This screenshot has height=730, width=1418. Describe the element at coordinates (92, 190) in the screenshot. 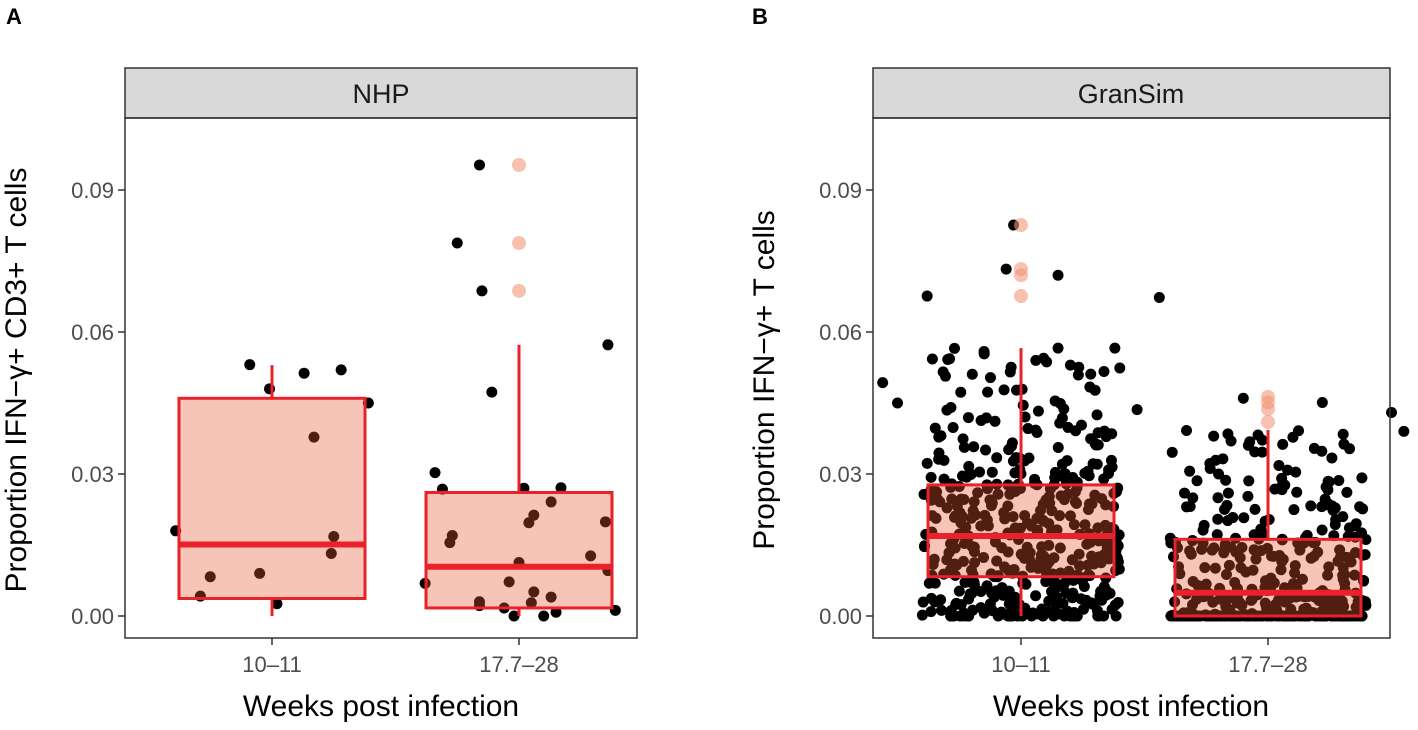

I see `y-tick-label: 0.09` at that location.